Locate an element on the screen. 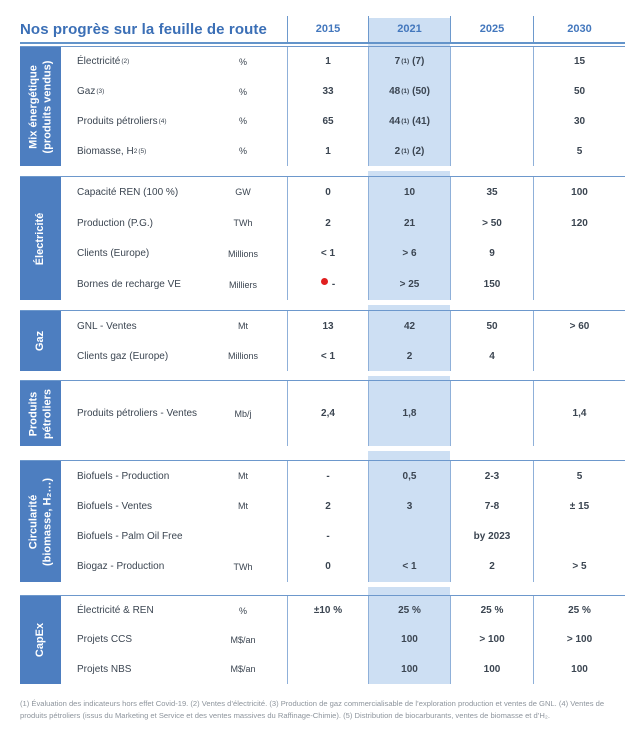  value-cell-2021: 10 is located at coordinates (409, 192).